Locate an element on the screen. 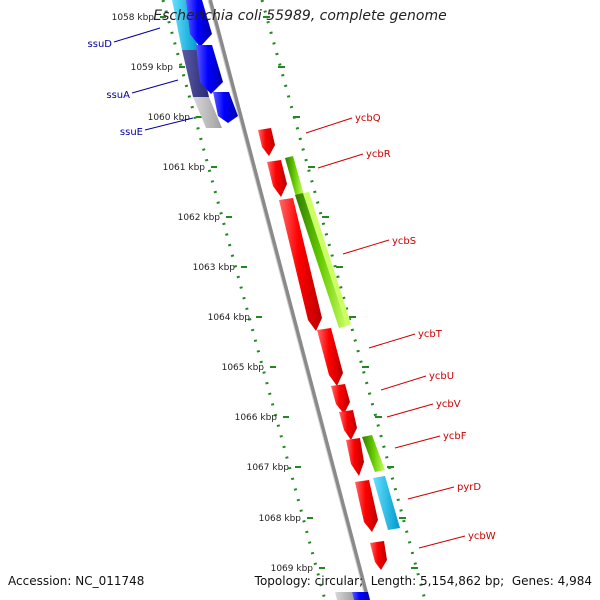 The height and width of the screenshot is (600, 600). feature-green-ycbS is located at coordinates (321, 260).